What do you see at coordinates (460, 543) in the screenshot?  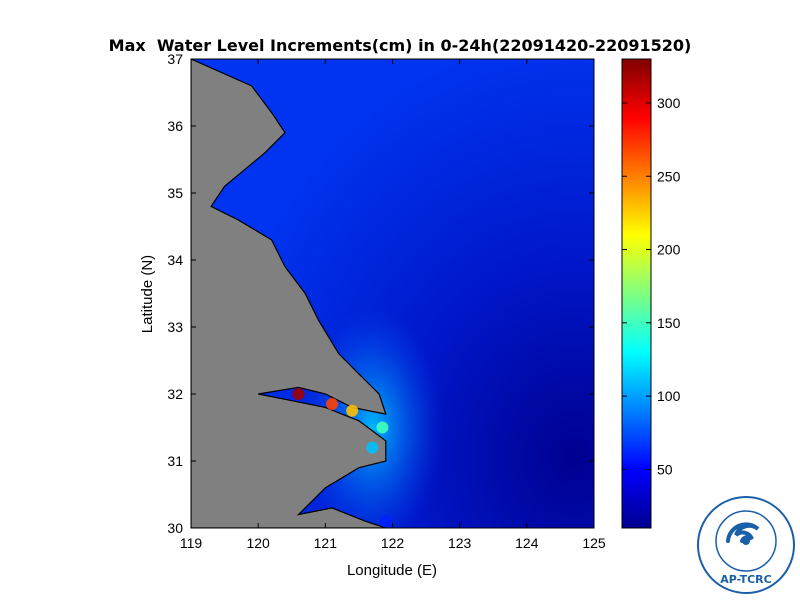 I see `x-tick-label: 123` at bounding box center [460, 543].